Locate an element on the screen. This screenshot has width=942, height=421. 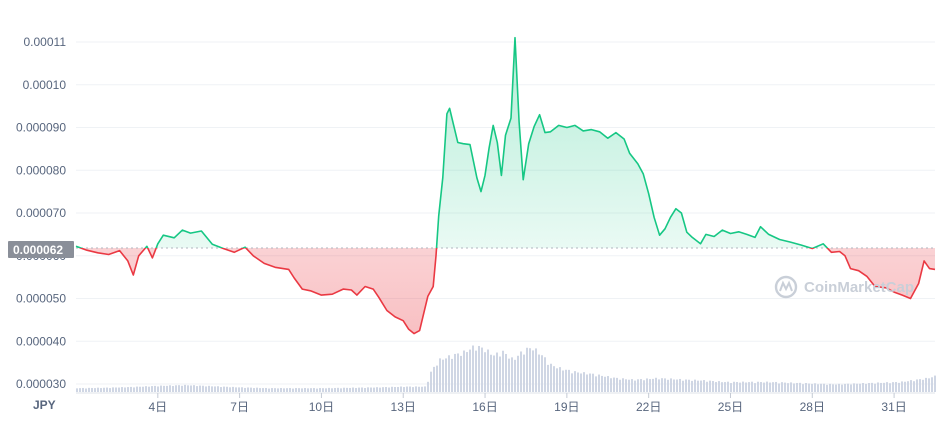
y-tick-label: 0.00011 is located at coordinates (45, 42).